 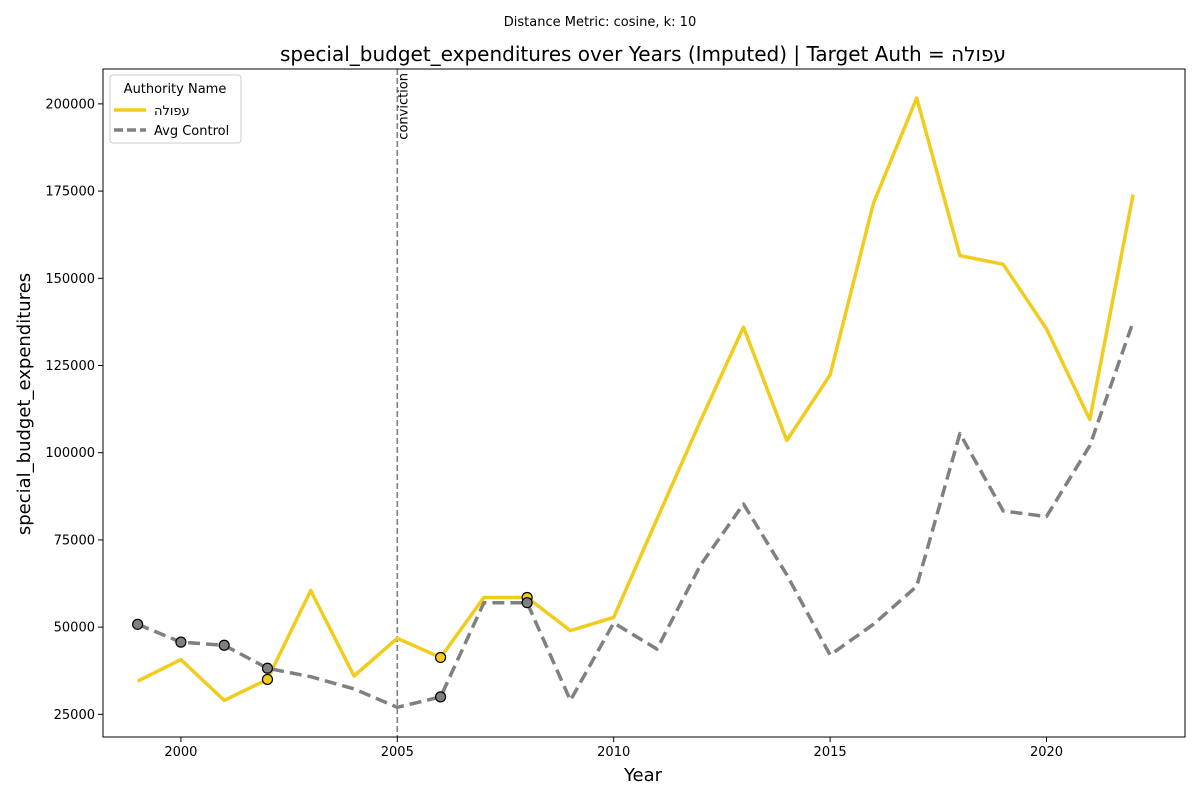 What do you see at coordinates (613, 752) in the screenshot?
I see `x-tick-label: 2010` at bounding box center [613, 752].